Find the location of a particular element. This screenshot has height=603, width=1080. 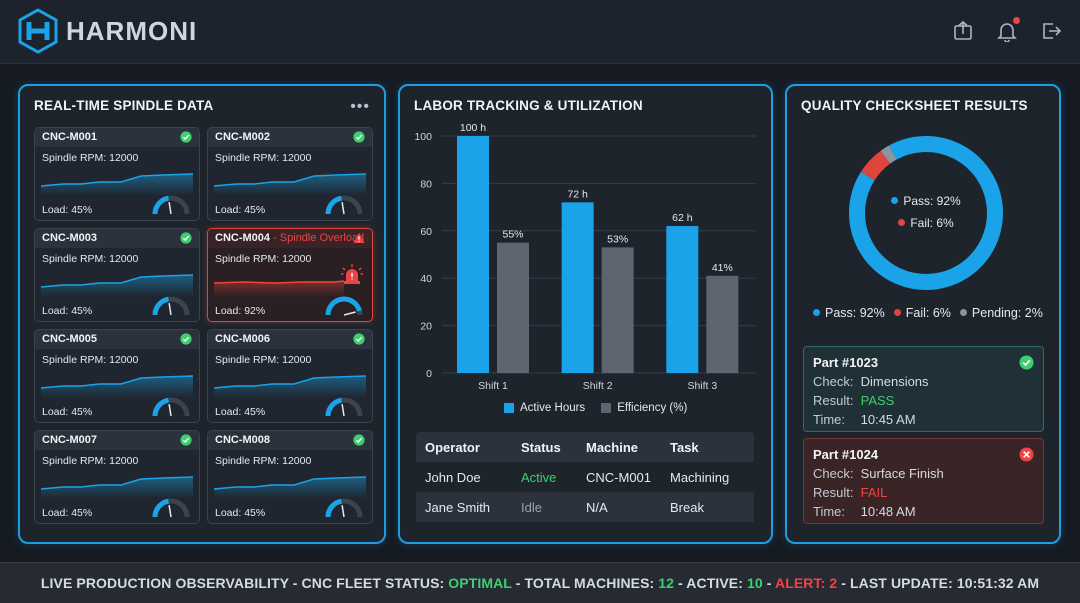

spindle-card: CNC-M008 Spindle RPM: 12000 Load: 45% is located at coordinates (290, 477).